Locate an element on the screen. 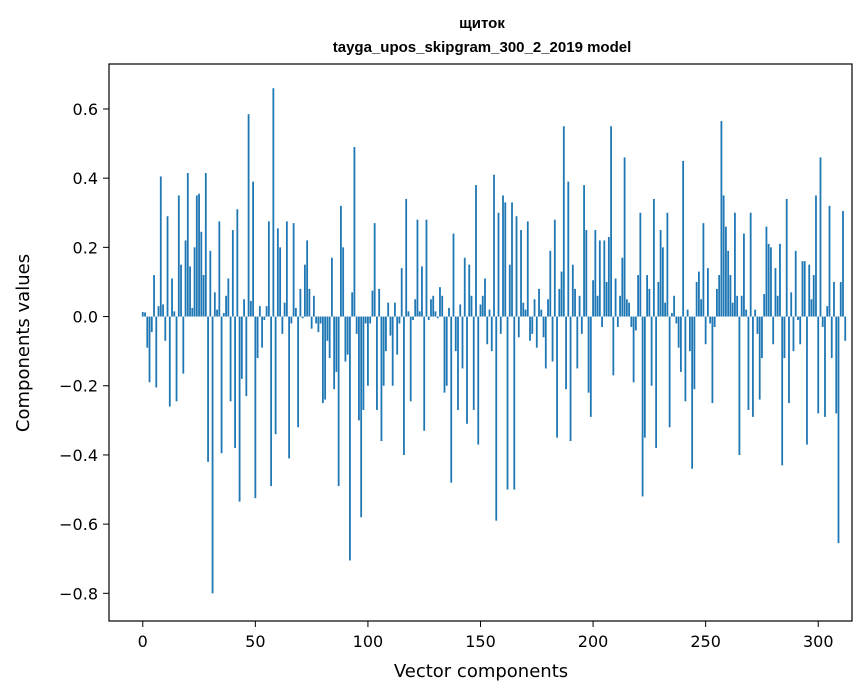  x-tick-label: 300 is located at coordinates (818, 641).